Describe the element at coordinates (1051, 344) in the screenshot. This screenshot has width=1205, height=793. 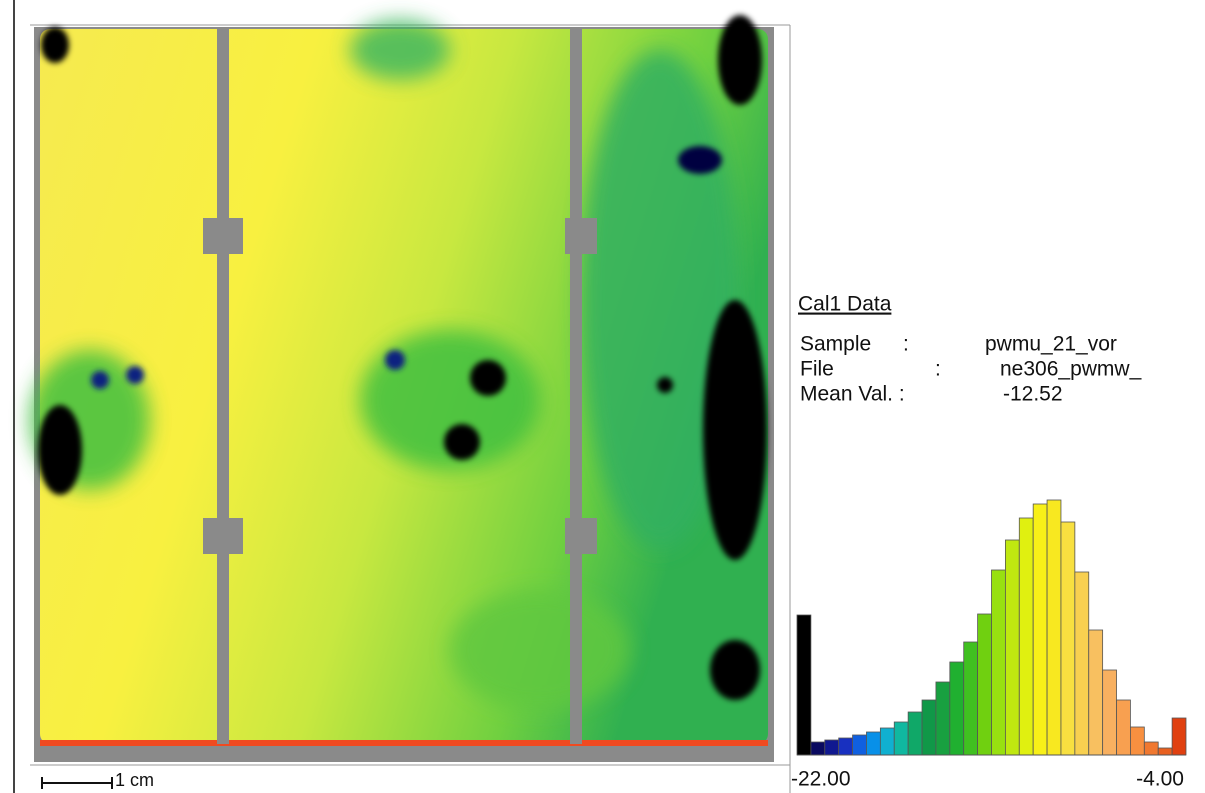
I see `info-value: pwmu_21_vor` at that location.